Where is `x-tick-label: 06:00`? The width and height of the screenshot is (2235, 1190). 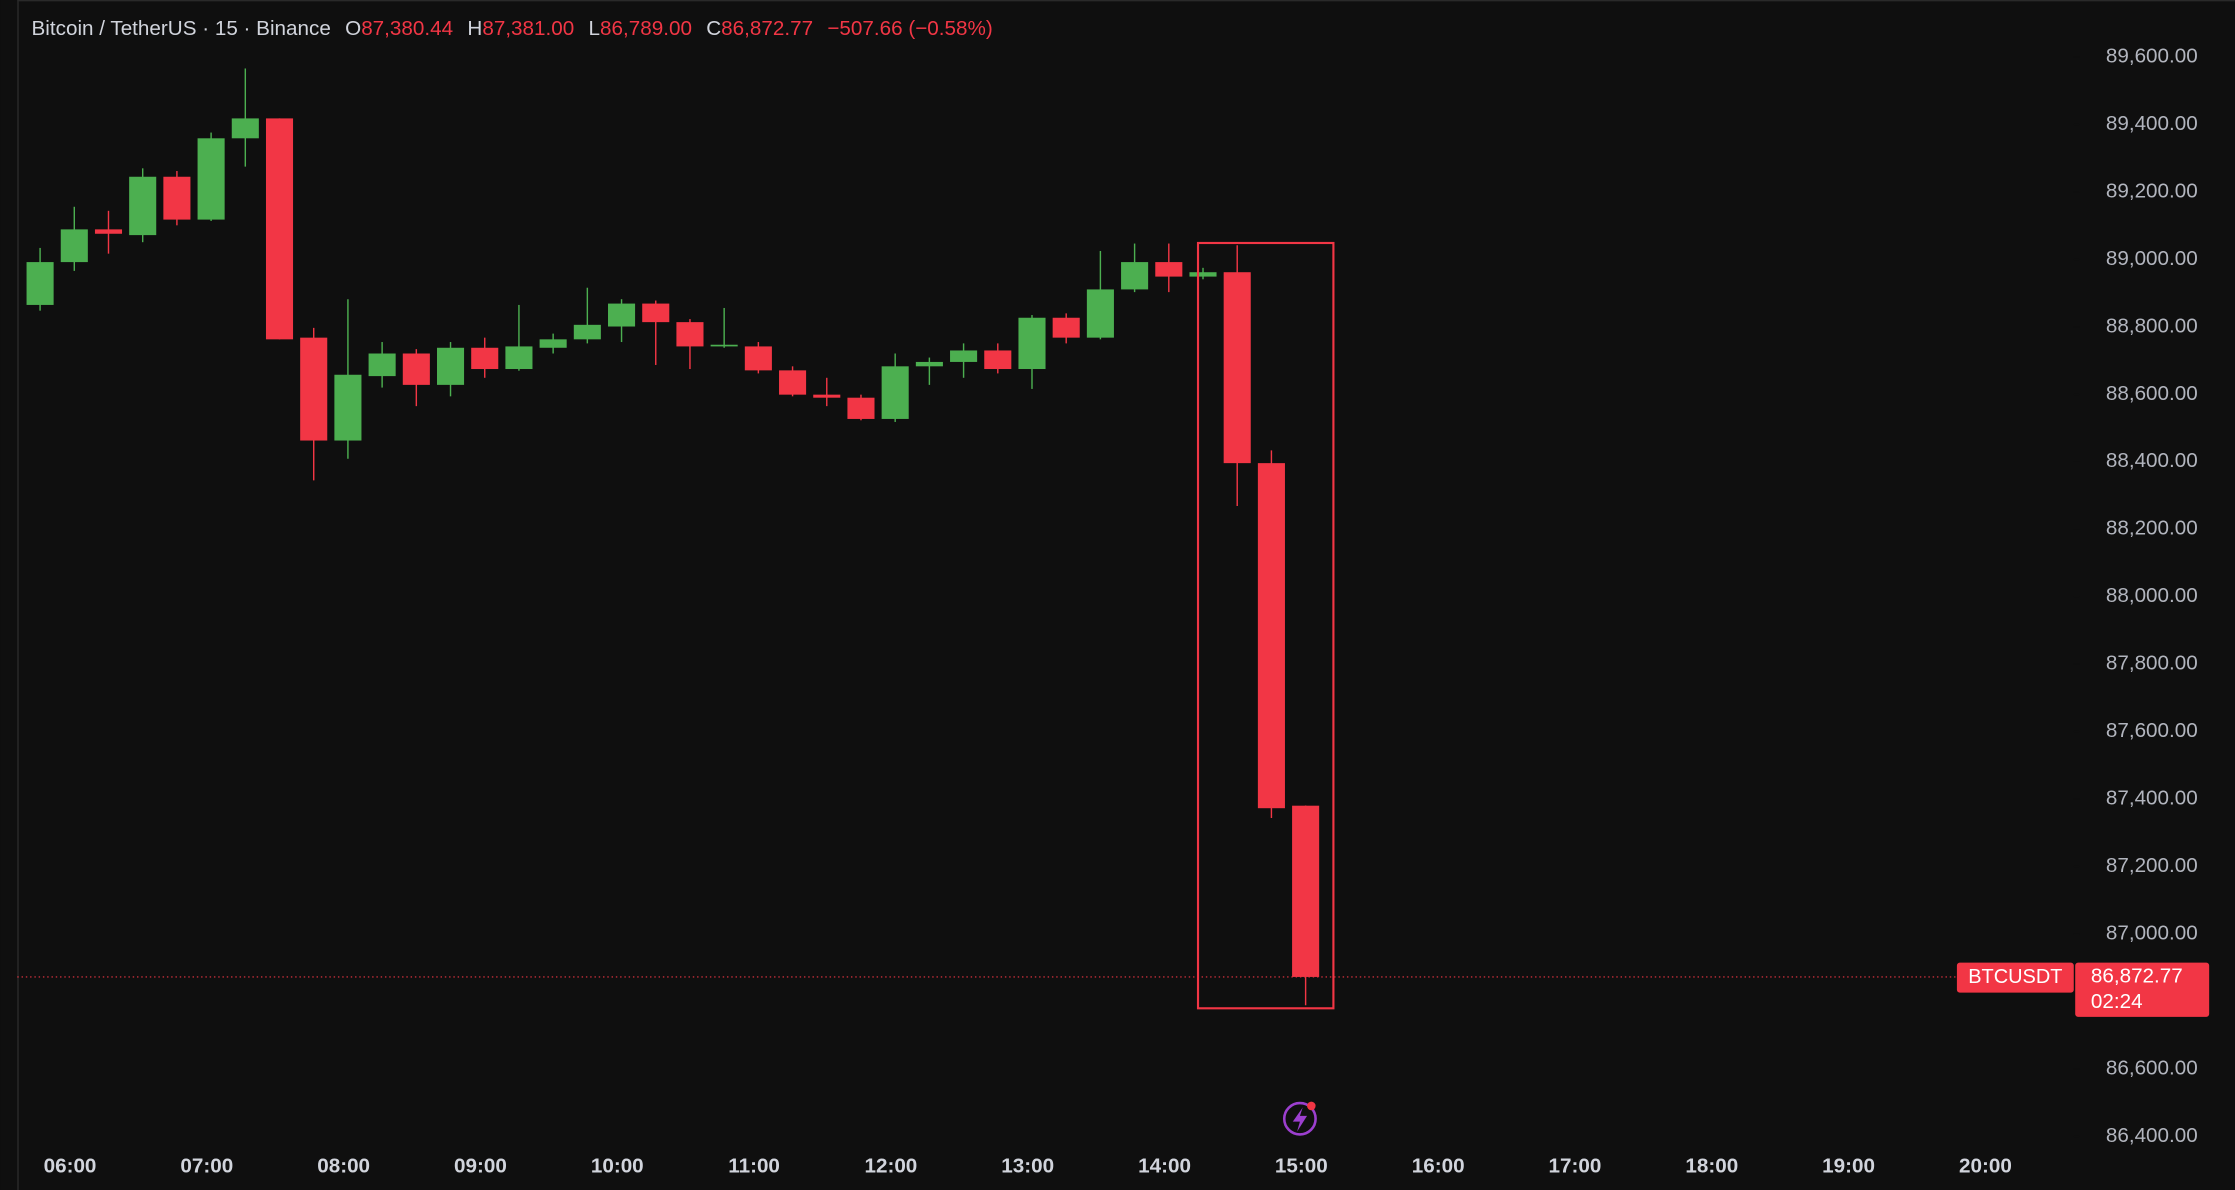
x-tick-label: 06:00 is located at coordinates (70, 1166).